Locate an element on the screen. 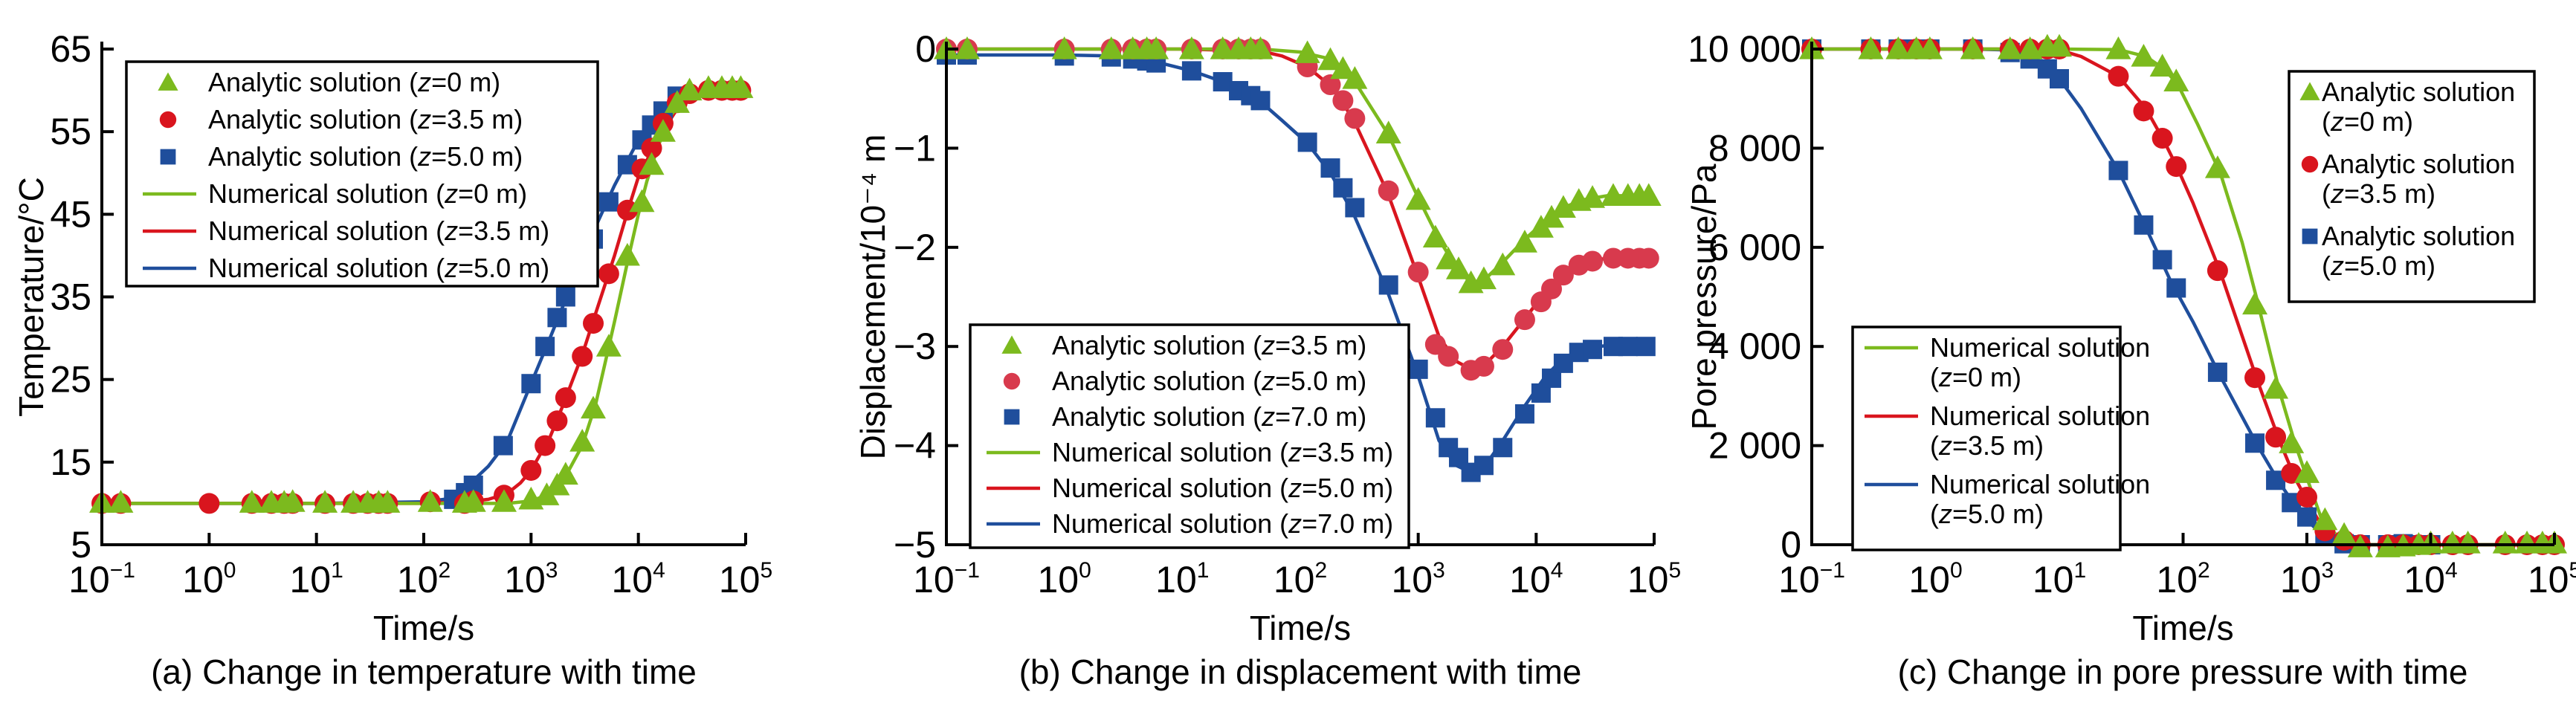  legend-entry: Numerical solution (z=0 m) is located at coordinates (335, 193).